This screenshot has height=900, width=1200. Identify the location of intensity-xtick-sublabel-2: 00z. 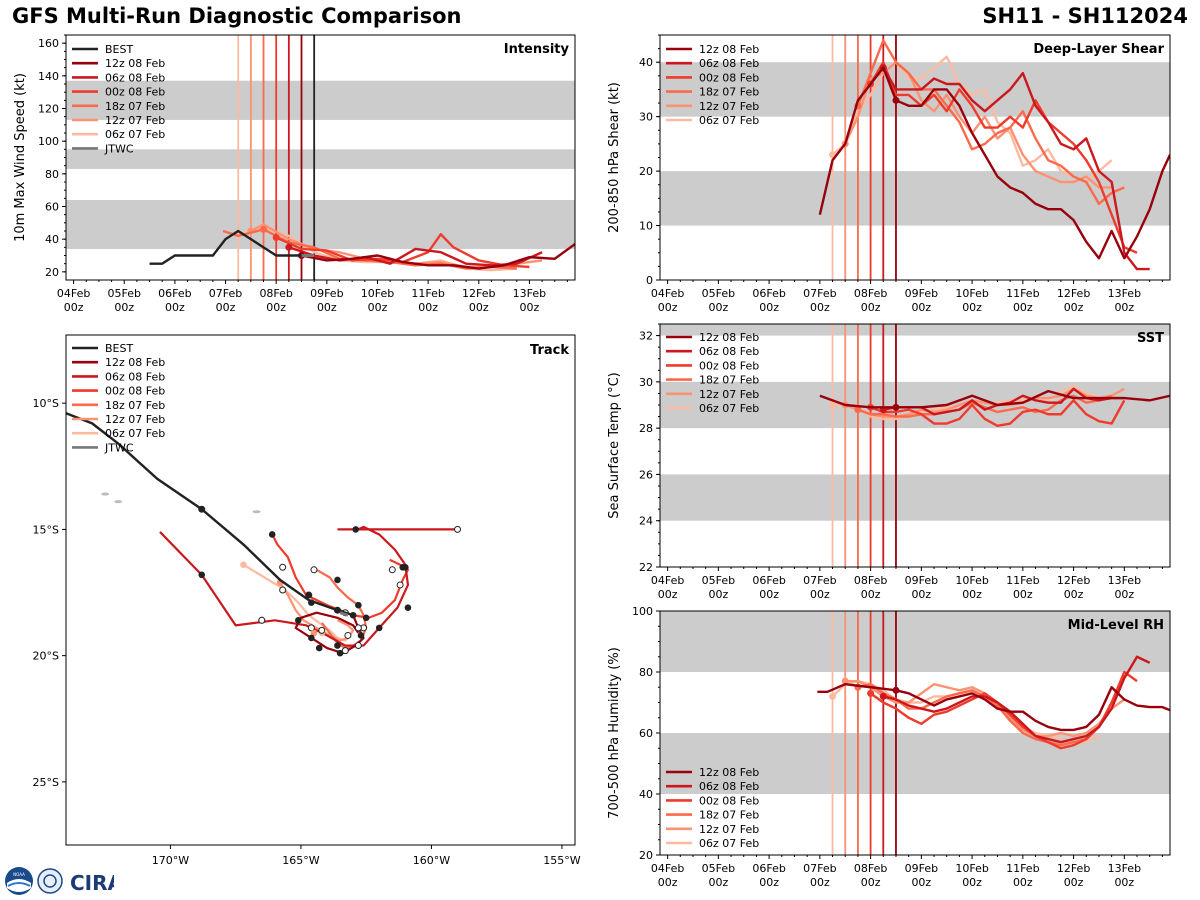
(175, 307).